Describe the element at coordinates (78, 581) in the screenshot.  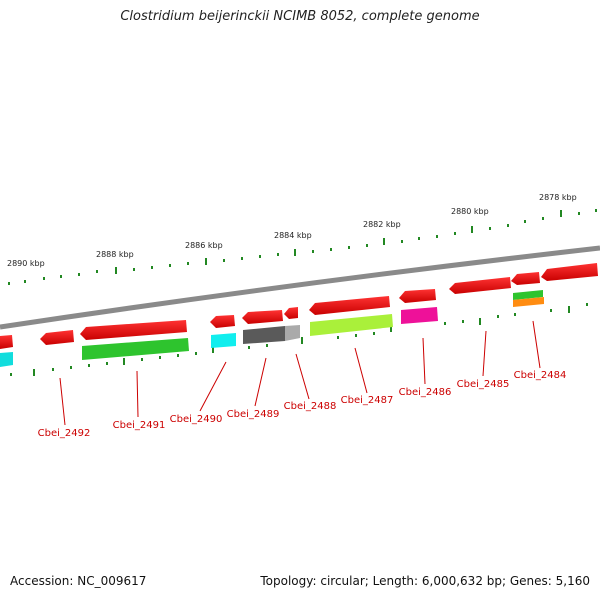
I see `accession-text: Accession: NC_009617` at that location.